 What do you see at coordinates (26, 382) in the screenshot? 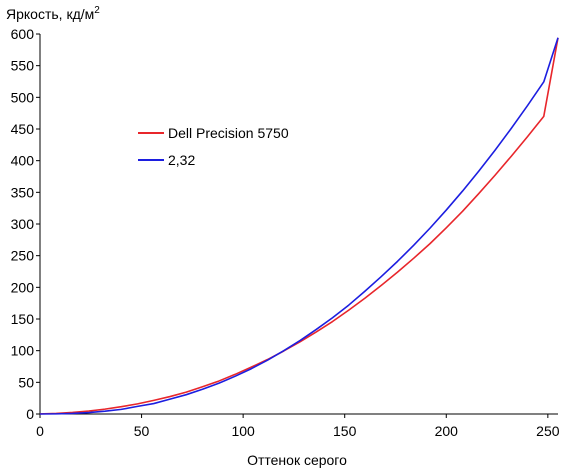
I see `y-tick-label: 50` at bounding box center [26, 382].